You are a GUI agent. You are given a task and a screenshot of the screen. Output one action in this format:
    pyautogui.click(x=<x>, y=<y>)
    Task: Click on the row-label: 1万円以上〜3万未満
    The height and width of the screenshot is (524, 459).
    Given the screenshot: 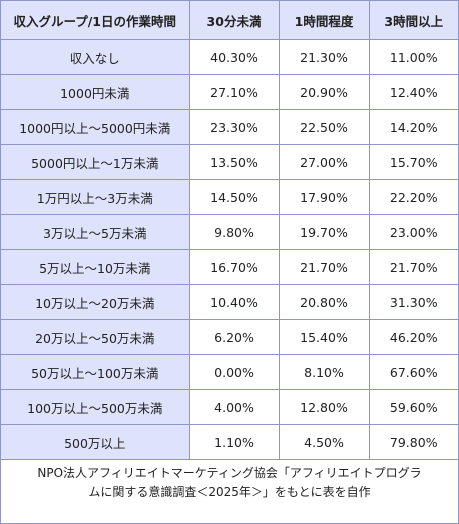 What is the action you would take?
    pyautogui.click(x=95, y=197)
    